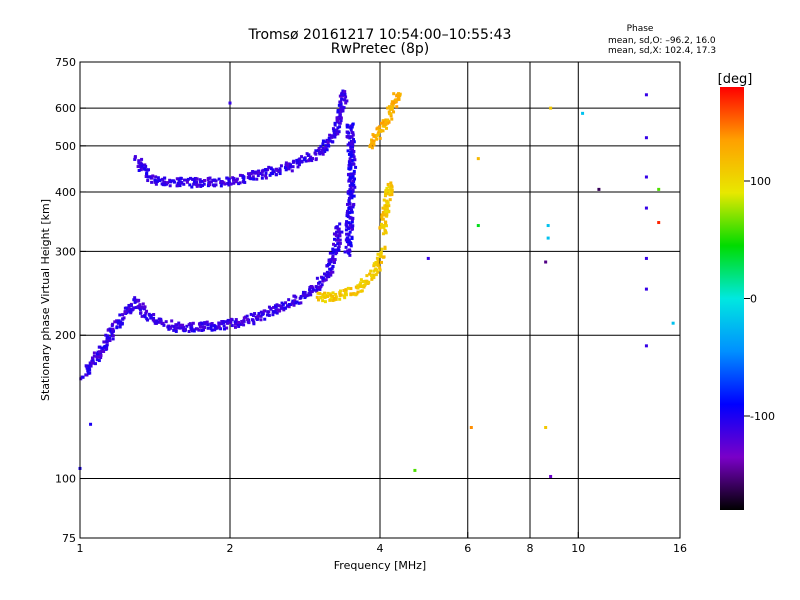  I want to click on phase-header-title: Phase, so click(640, 29).